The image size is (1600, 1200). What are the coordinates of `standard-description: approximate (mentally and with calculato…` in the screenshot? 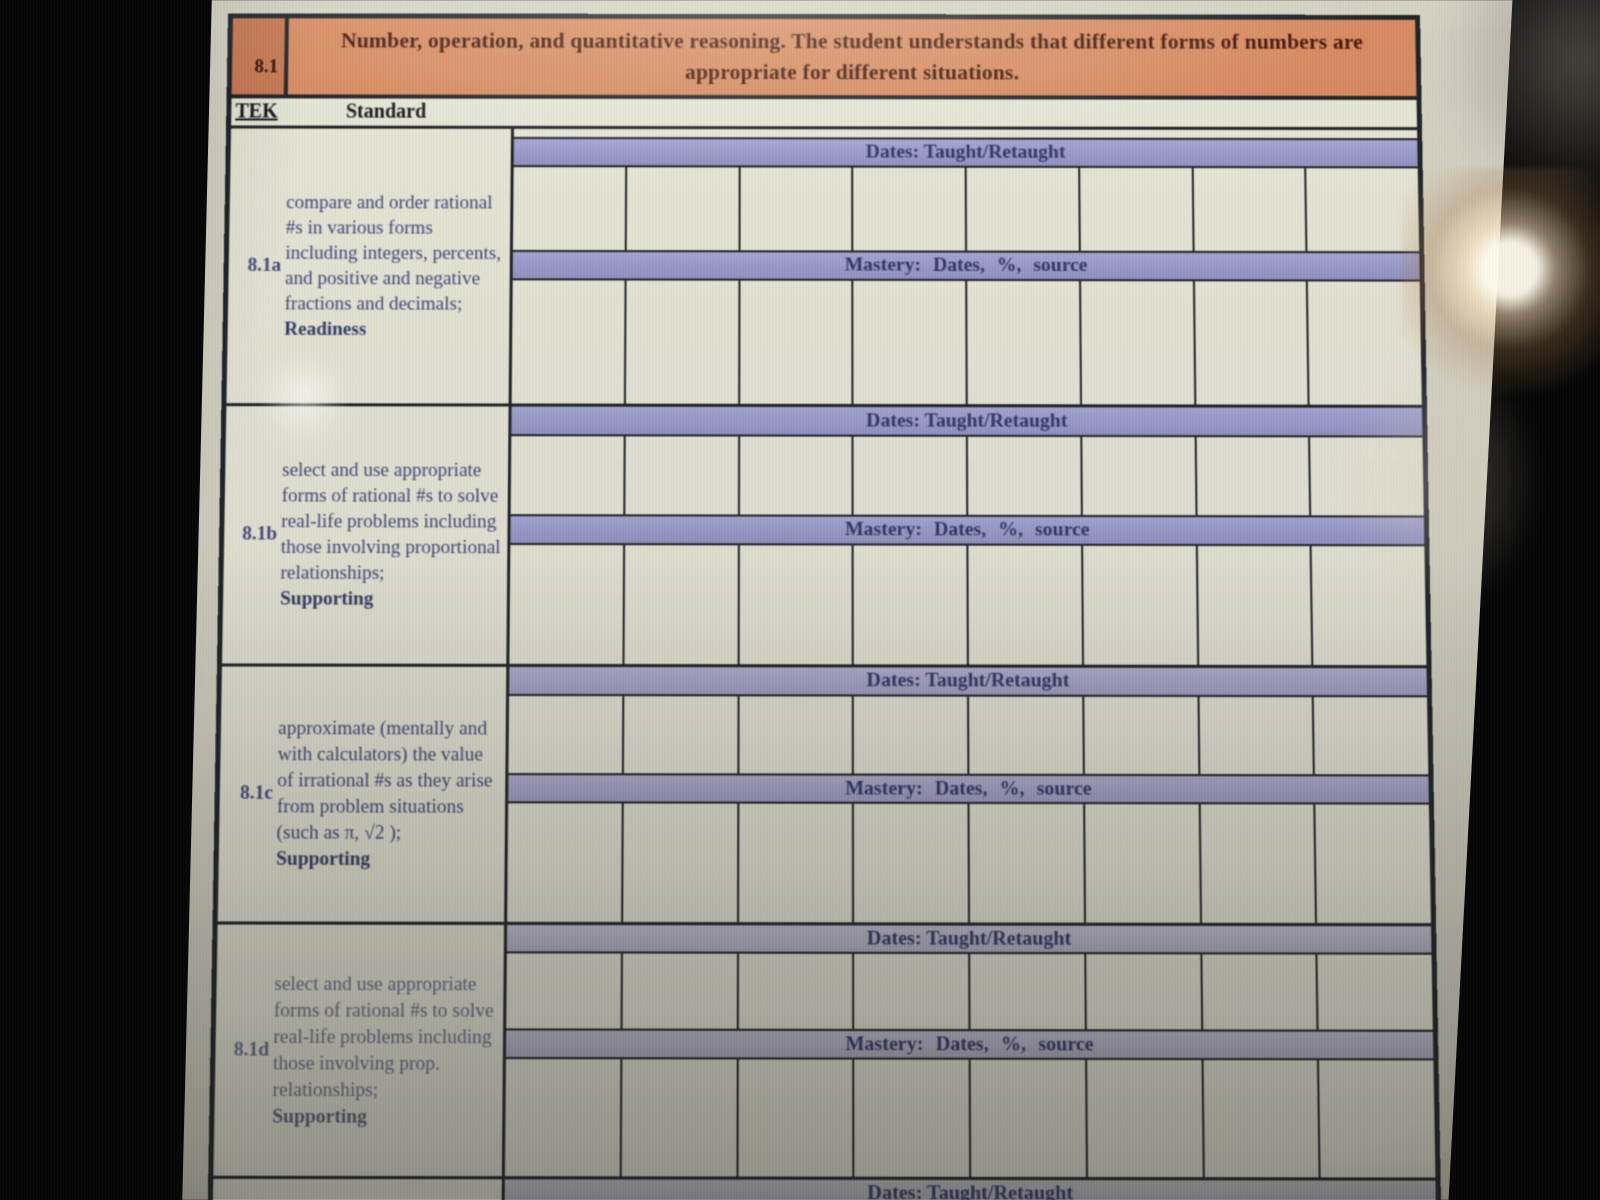 It's located at (391, 793).